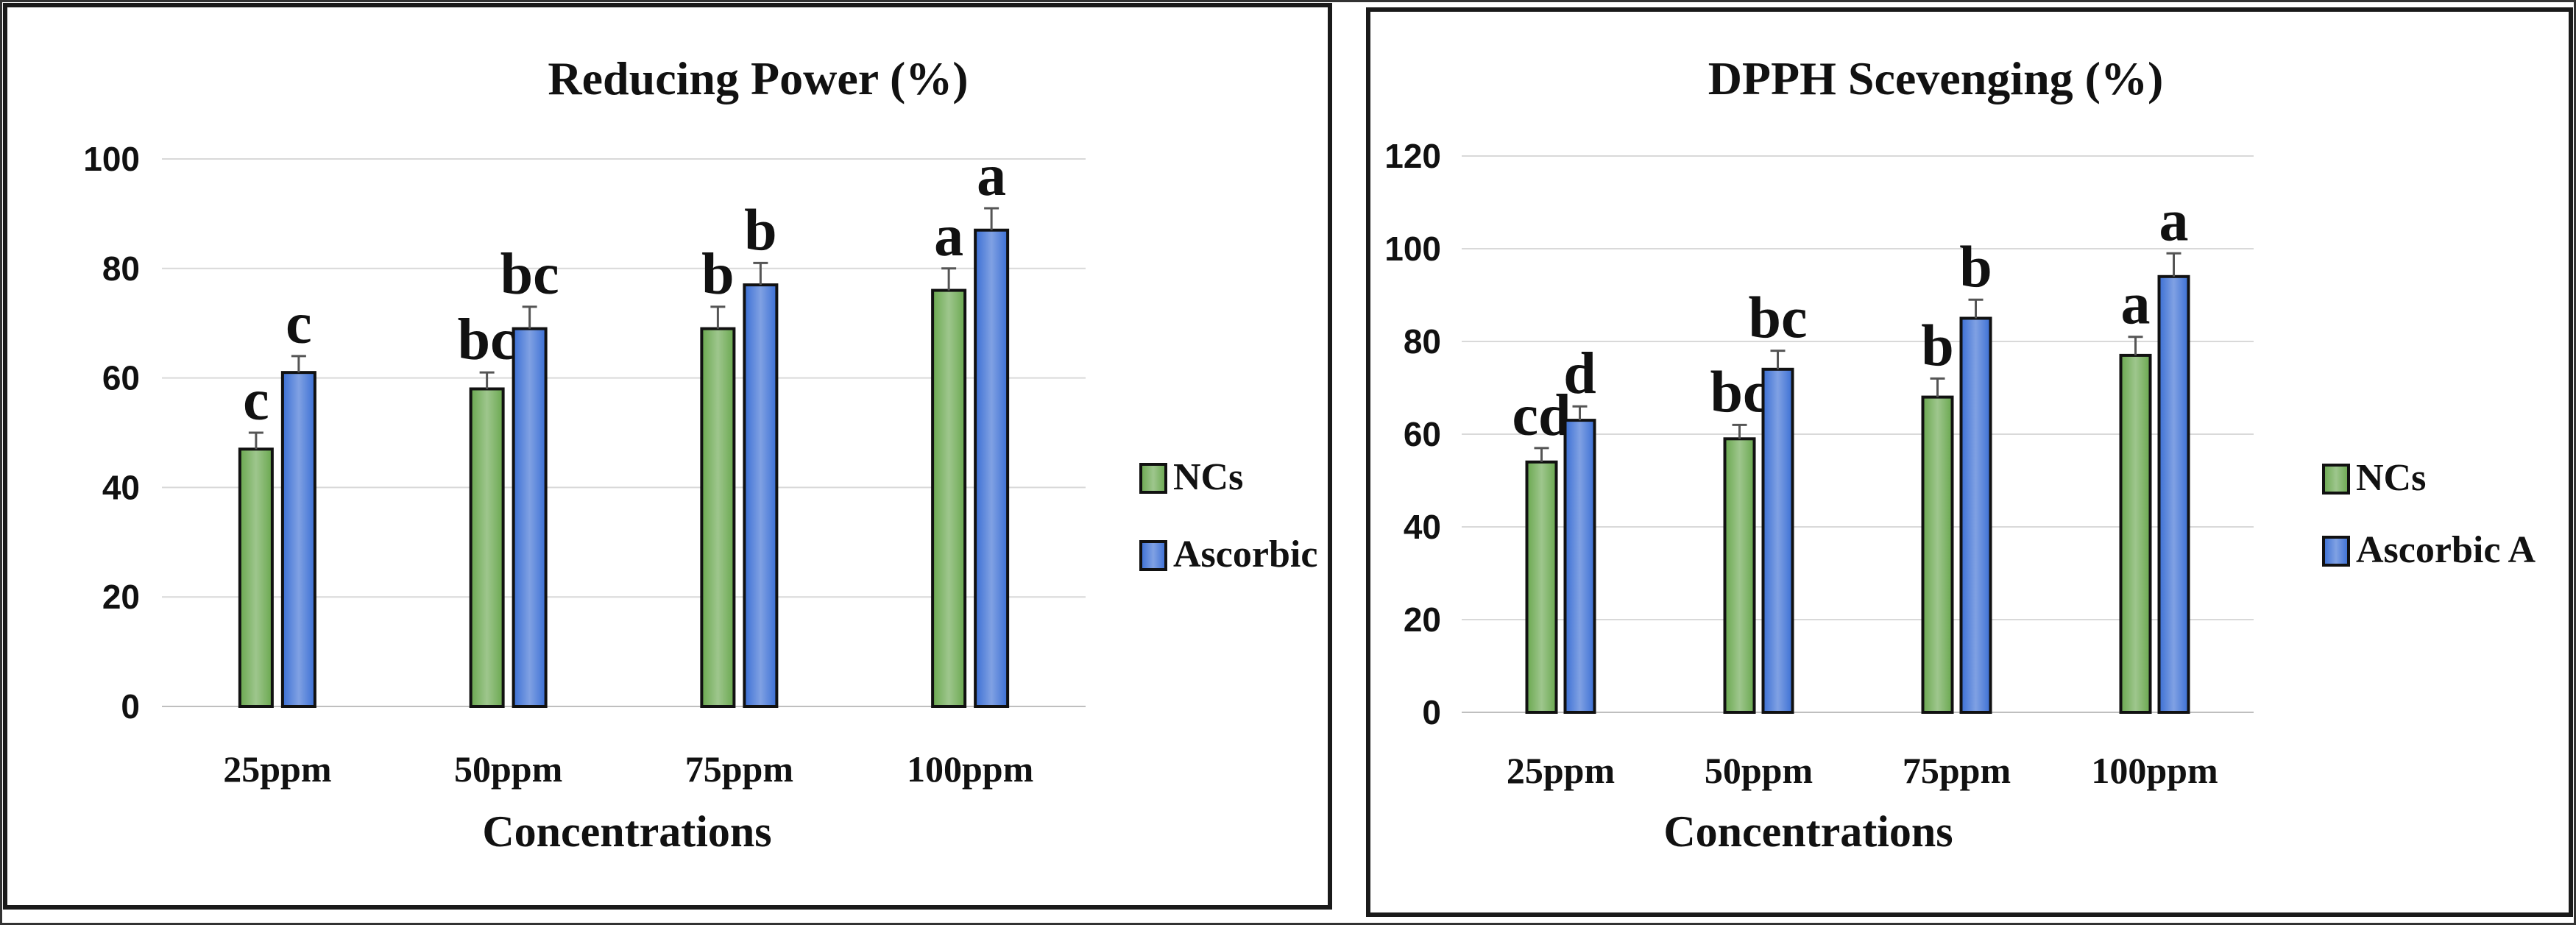 The image size is (2576, 925). I want to click on bar-ascorbic-25ppm, so click(298, 539).